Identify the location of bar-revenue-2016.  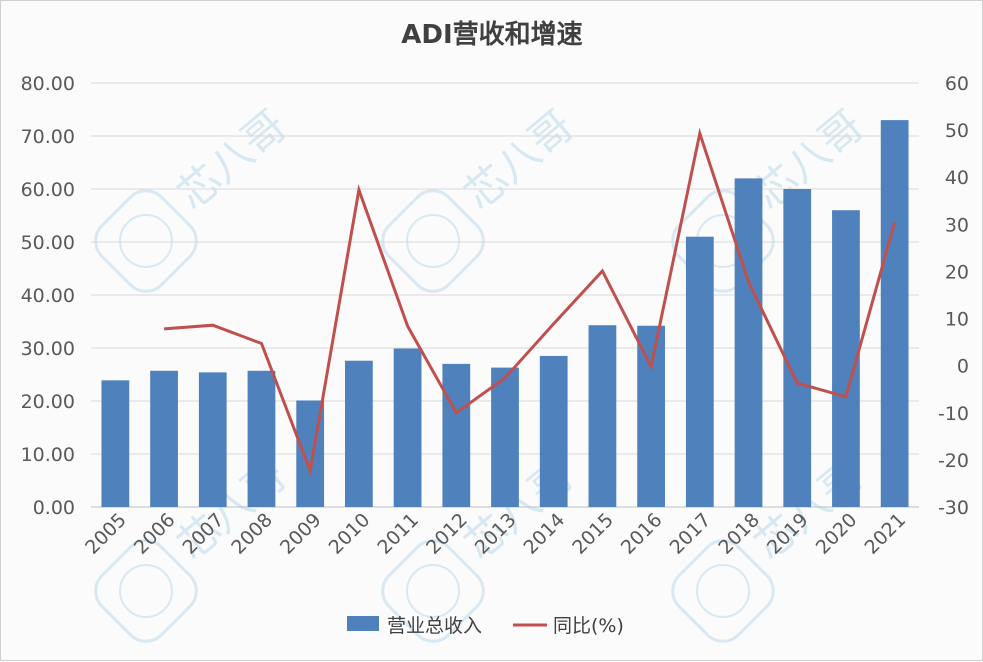
(651, 416).